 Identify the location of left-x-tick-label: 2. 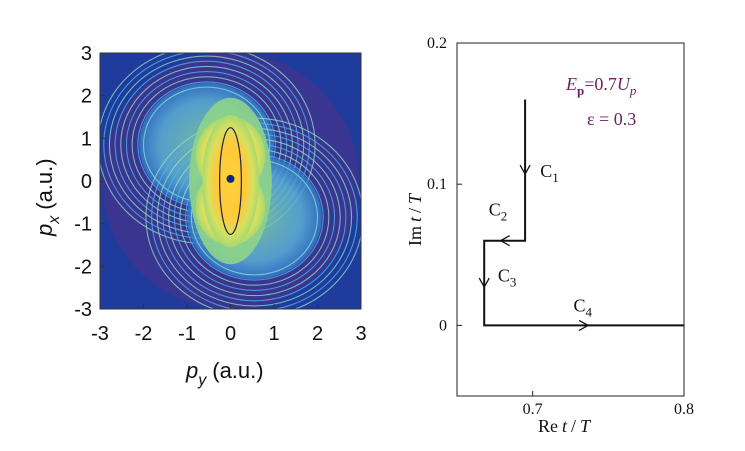
(317, 334).